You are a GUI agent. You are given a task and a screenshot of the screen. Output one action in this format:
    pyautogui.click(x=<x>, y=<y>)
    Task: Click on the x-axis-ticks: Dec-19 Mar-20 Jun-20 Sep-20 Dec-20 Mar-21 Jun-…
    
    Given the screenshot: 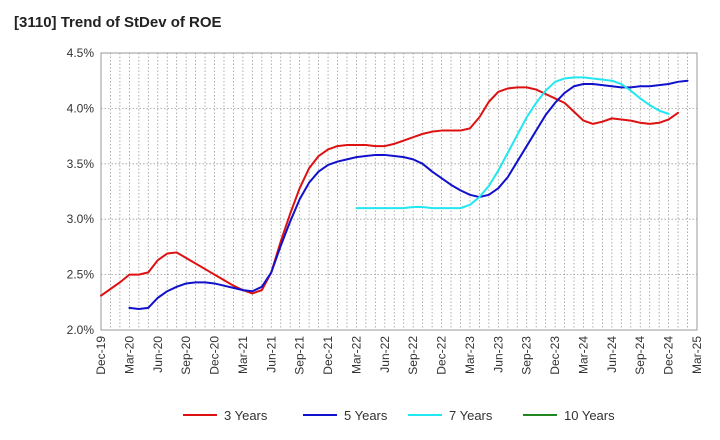 What is the action you would take?
    pyautogui.click(x=399, y=355)
    